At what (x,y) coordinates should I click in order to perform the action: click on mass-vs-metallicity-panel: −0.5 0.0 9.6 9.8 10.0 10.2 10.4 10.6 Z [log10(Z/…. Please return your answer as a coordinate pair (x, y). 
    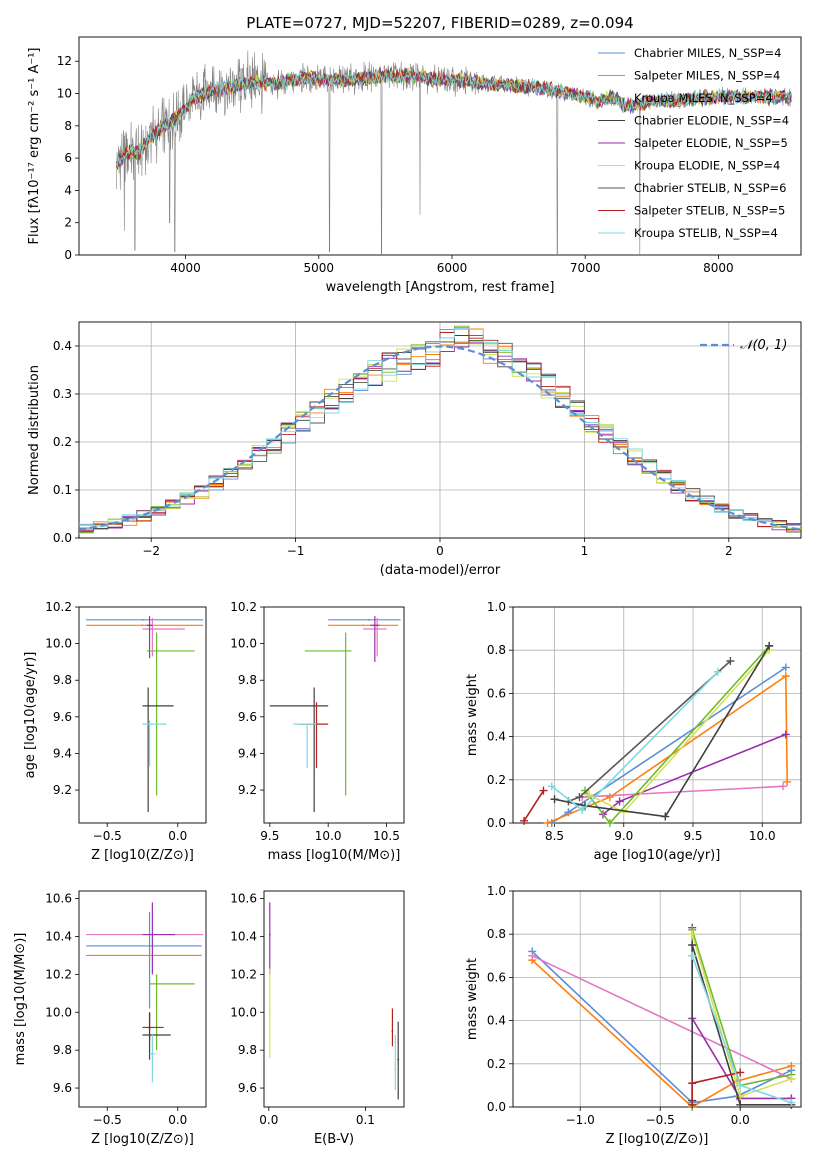
    Looking at the image, I should click on (110, 1018).